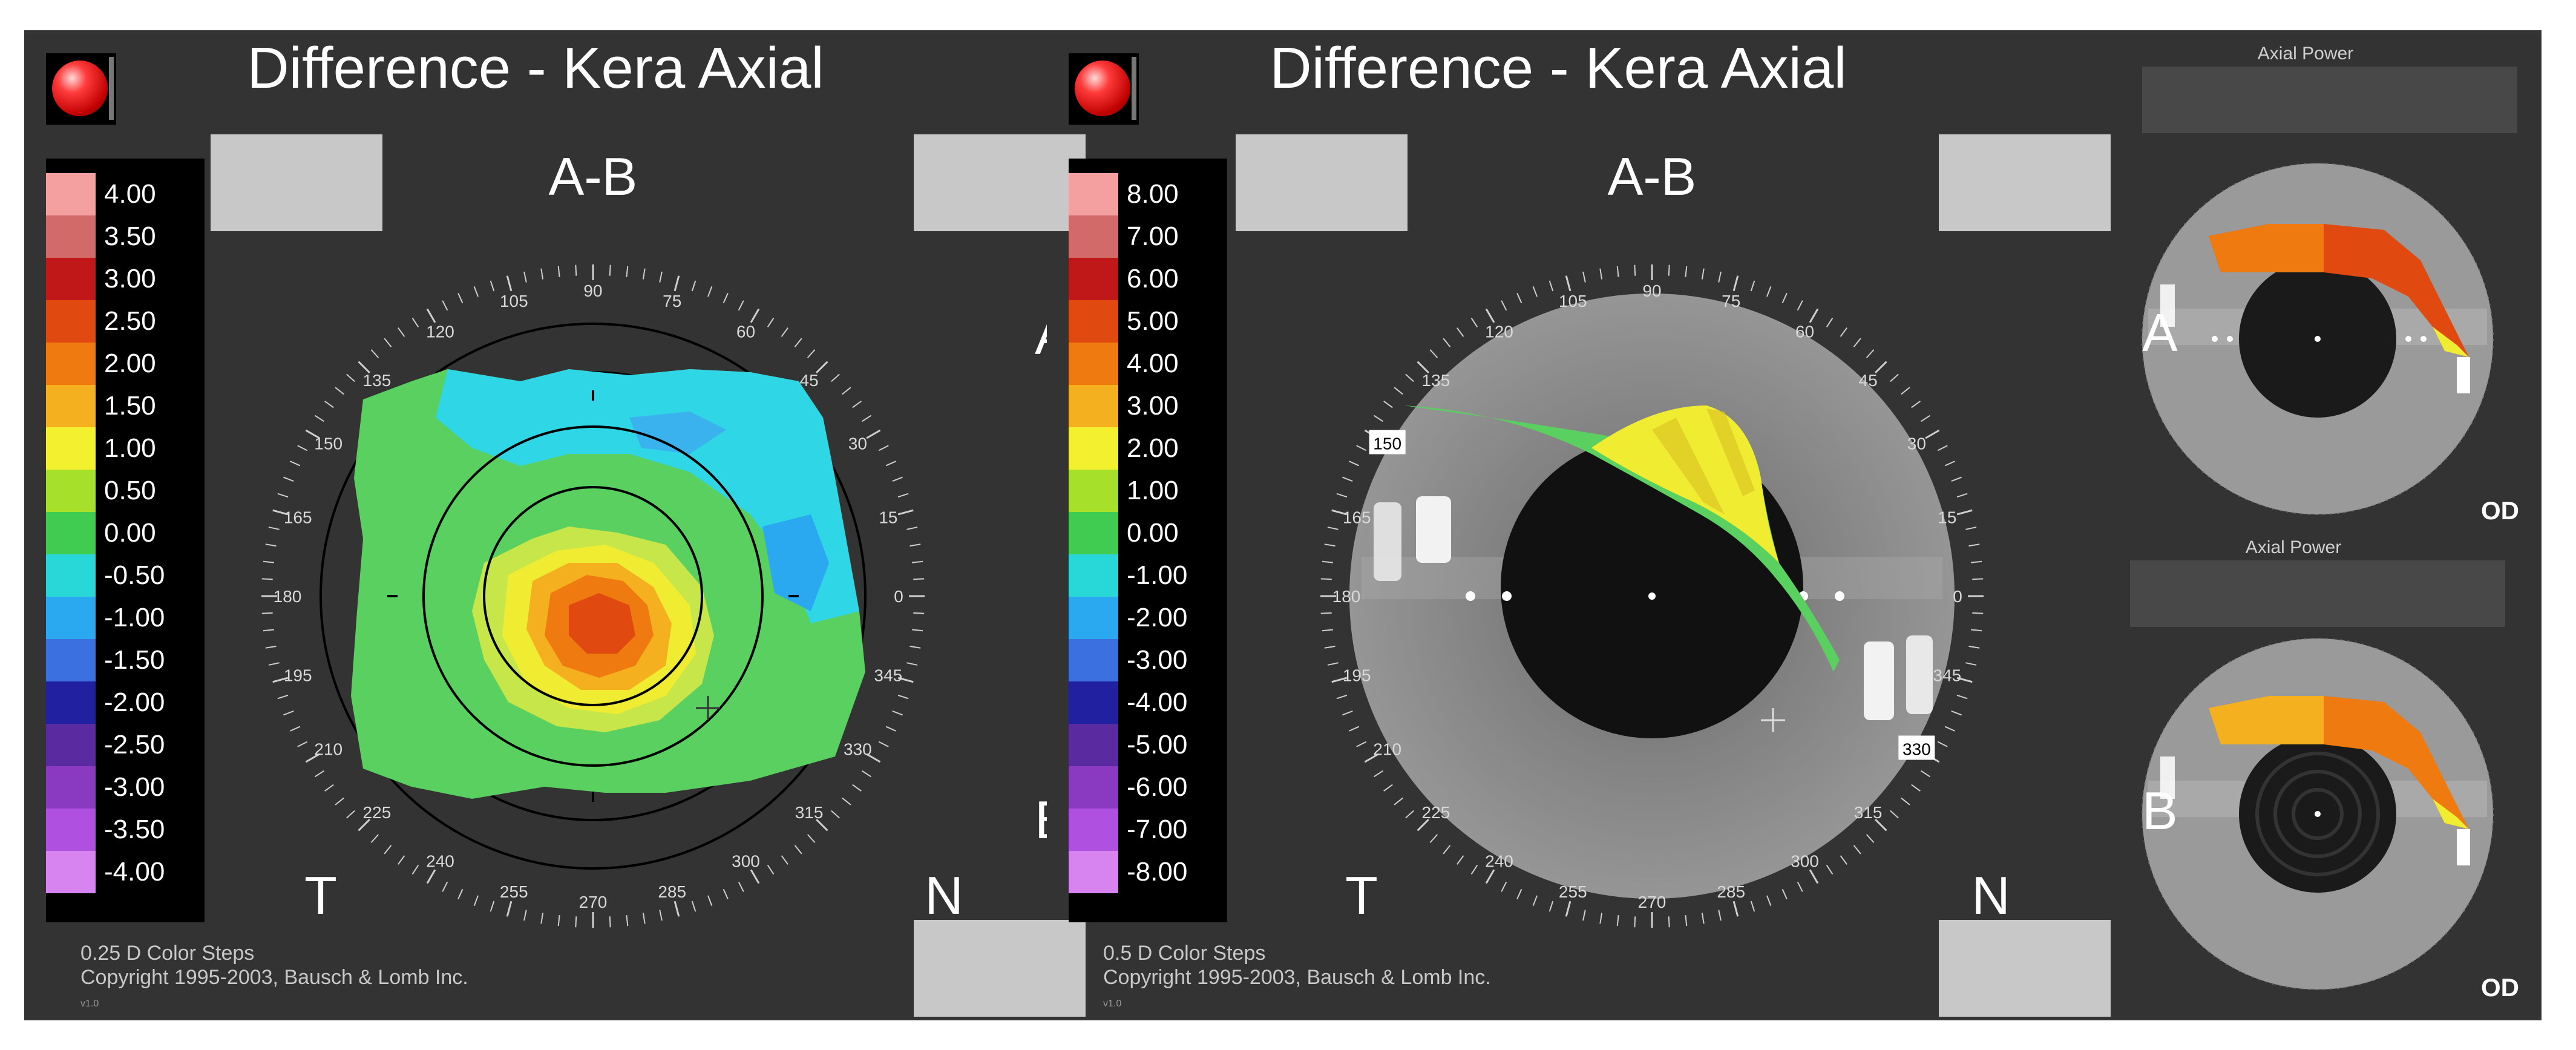 This screenshot has height=1050, width=2576. I want to click on angle-label: 180, so click(1346, 596).